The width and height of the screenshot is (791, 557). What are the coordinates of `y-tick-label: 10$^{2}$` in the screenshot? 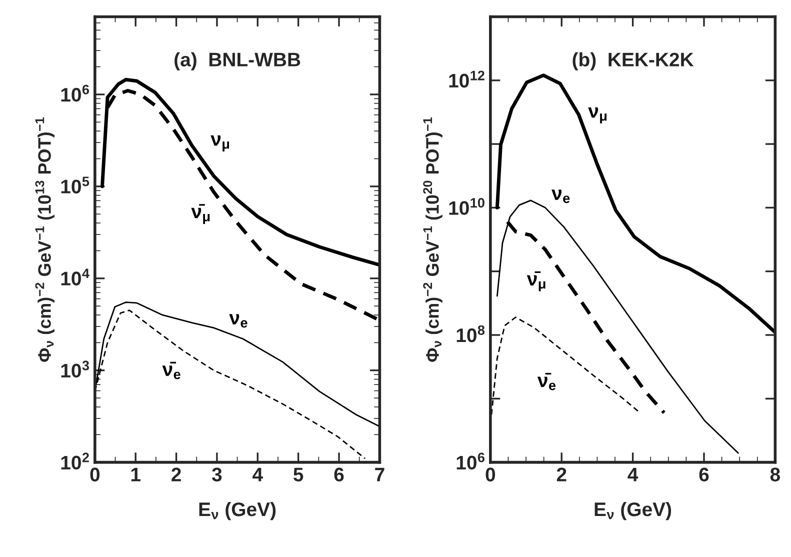 It's located at (75, 461).